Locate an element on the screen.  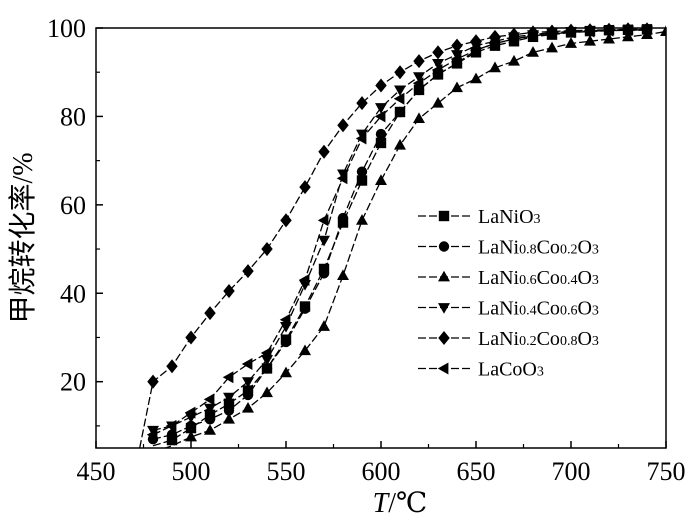
x-tick-label: 650 is located at coordinates (476, 471).